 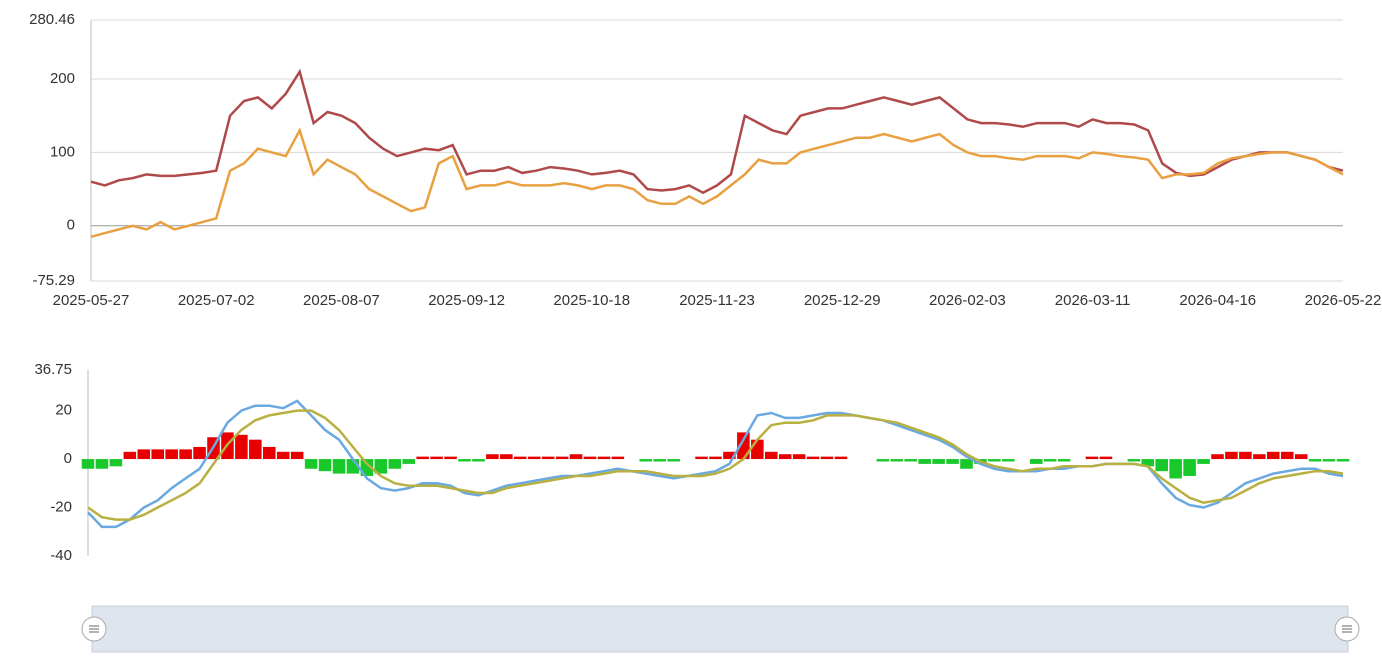 I want to click on y-tick-label: -40, so click(x=61, y=555).